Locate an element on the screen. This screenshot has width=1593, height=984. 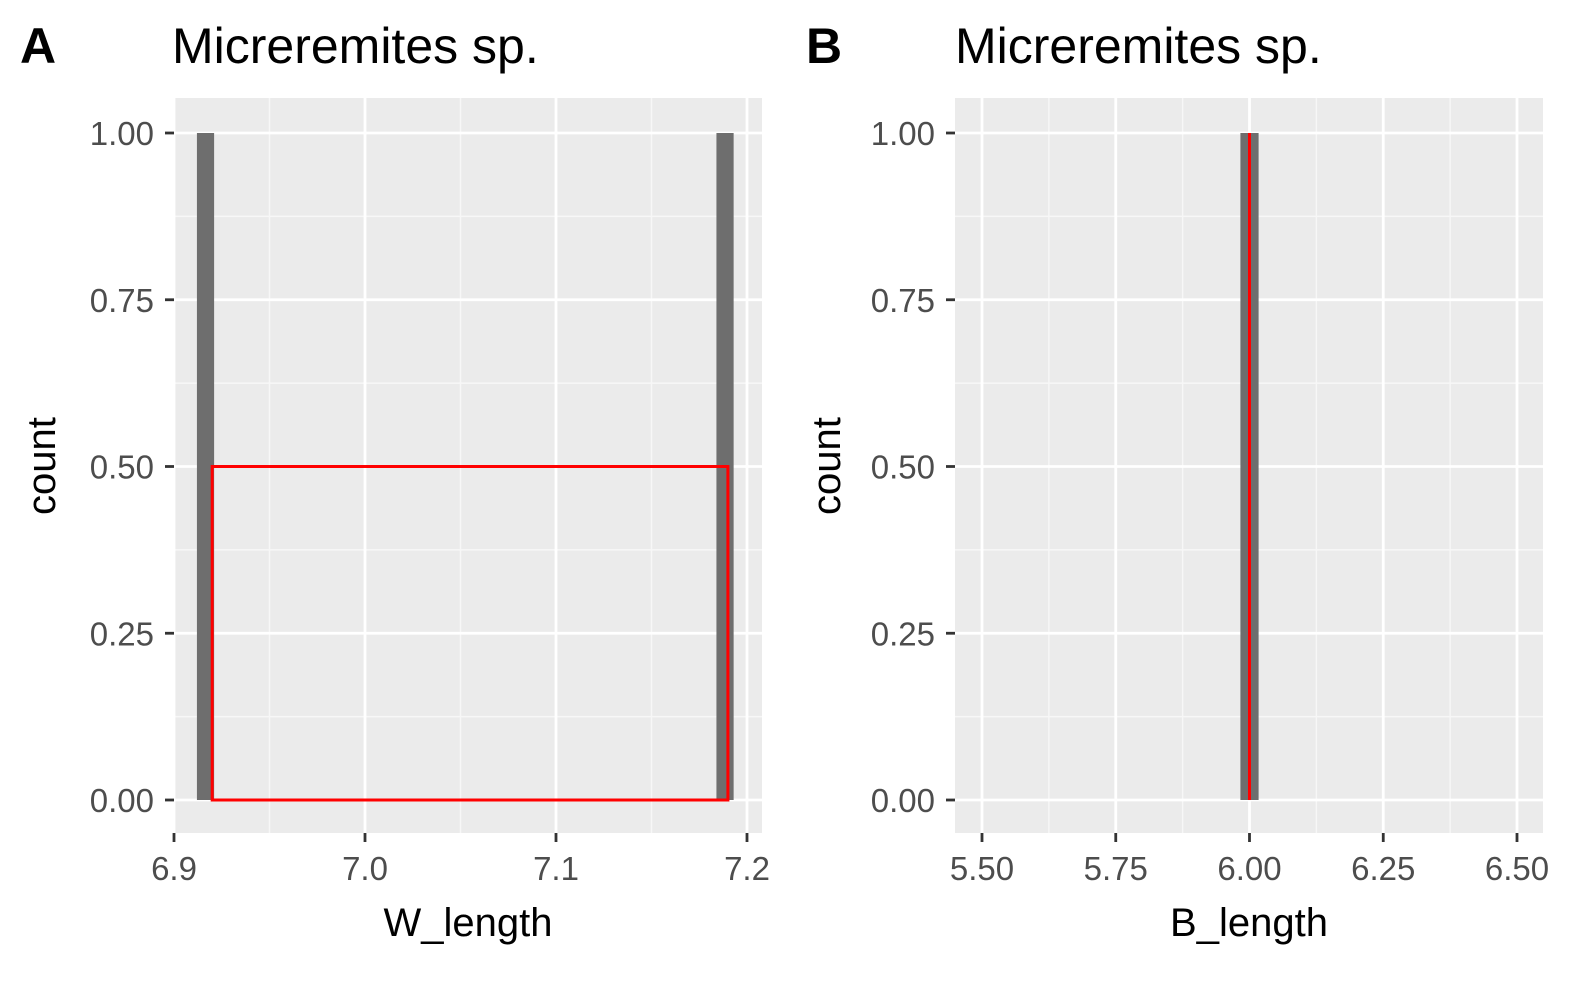
overlay-red-box is located at coordinates (470, 633).